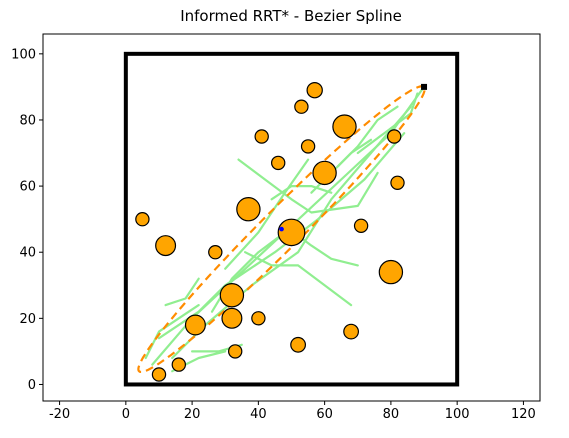 The width and height of the screenshot is (569, 438). What do you see at coordinates (126, 414) in the screenshot?
I see `x-tick-label: 0` at bounding box center [126, 414].